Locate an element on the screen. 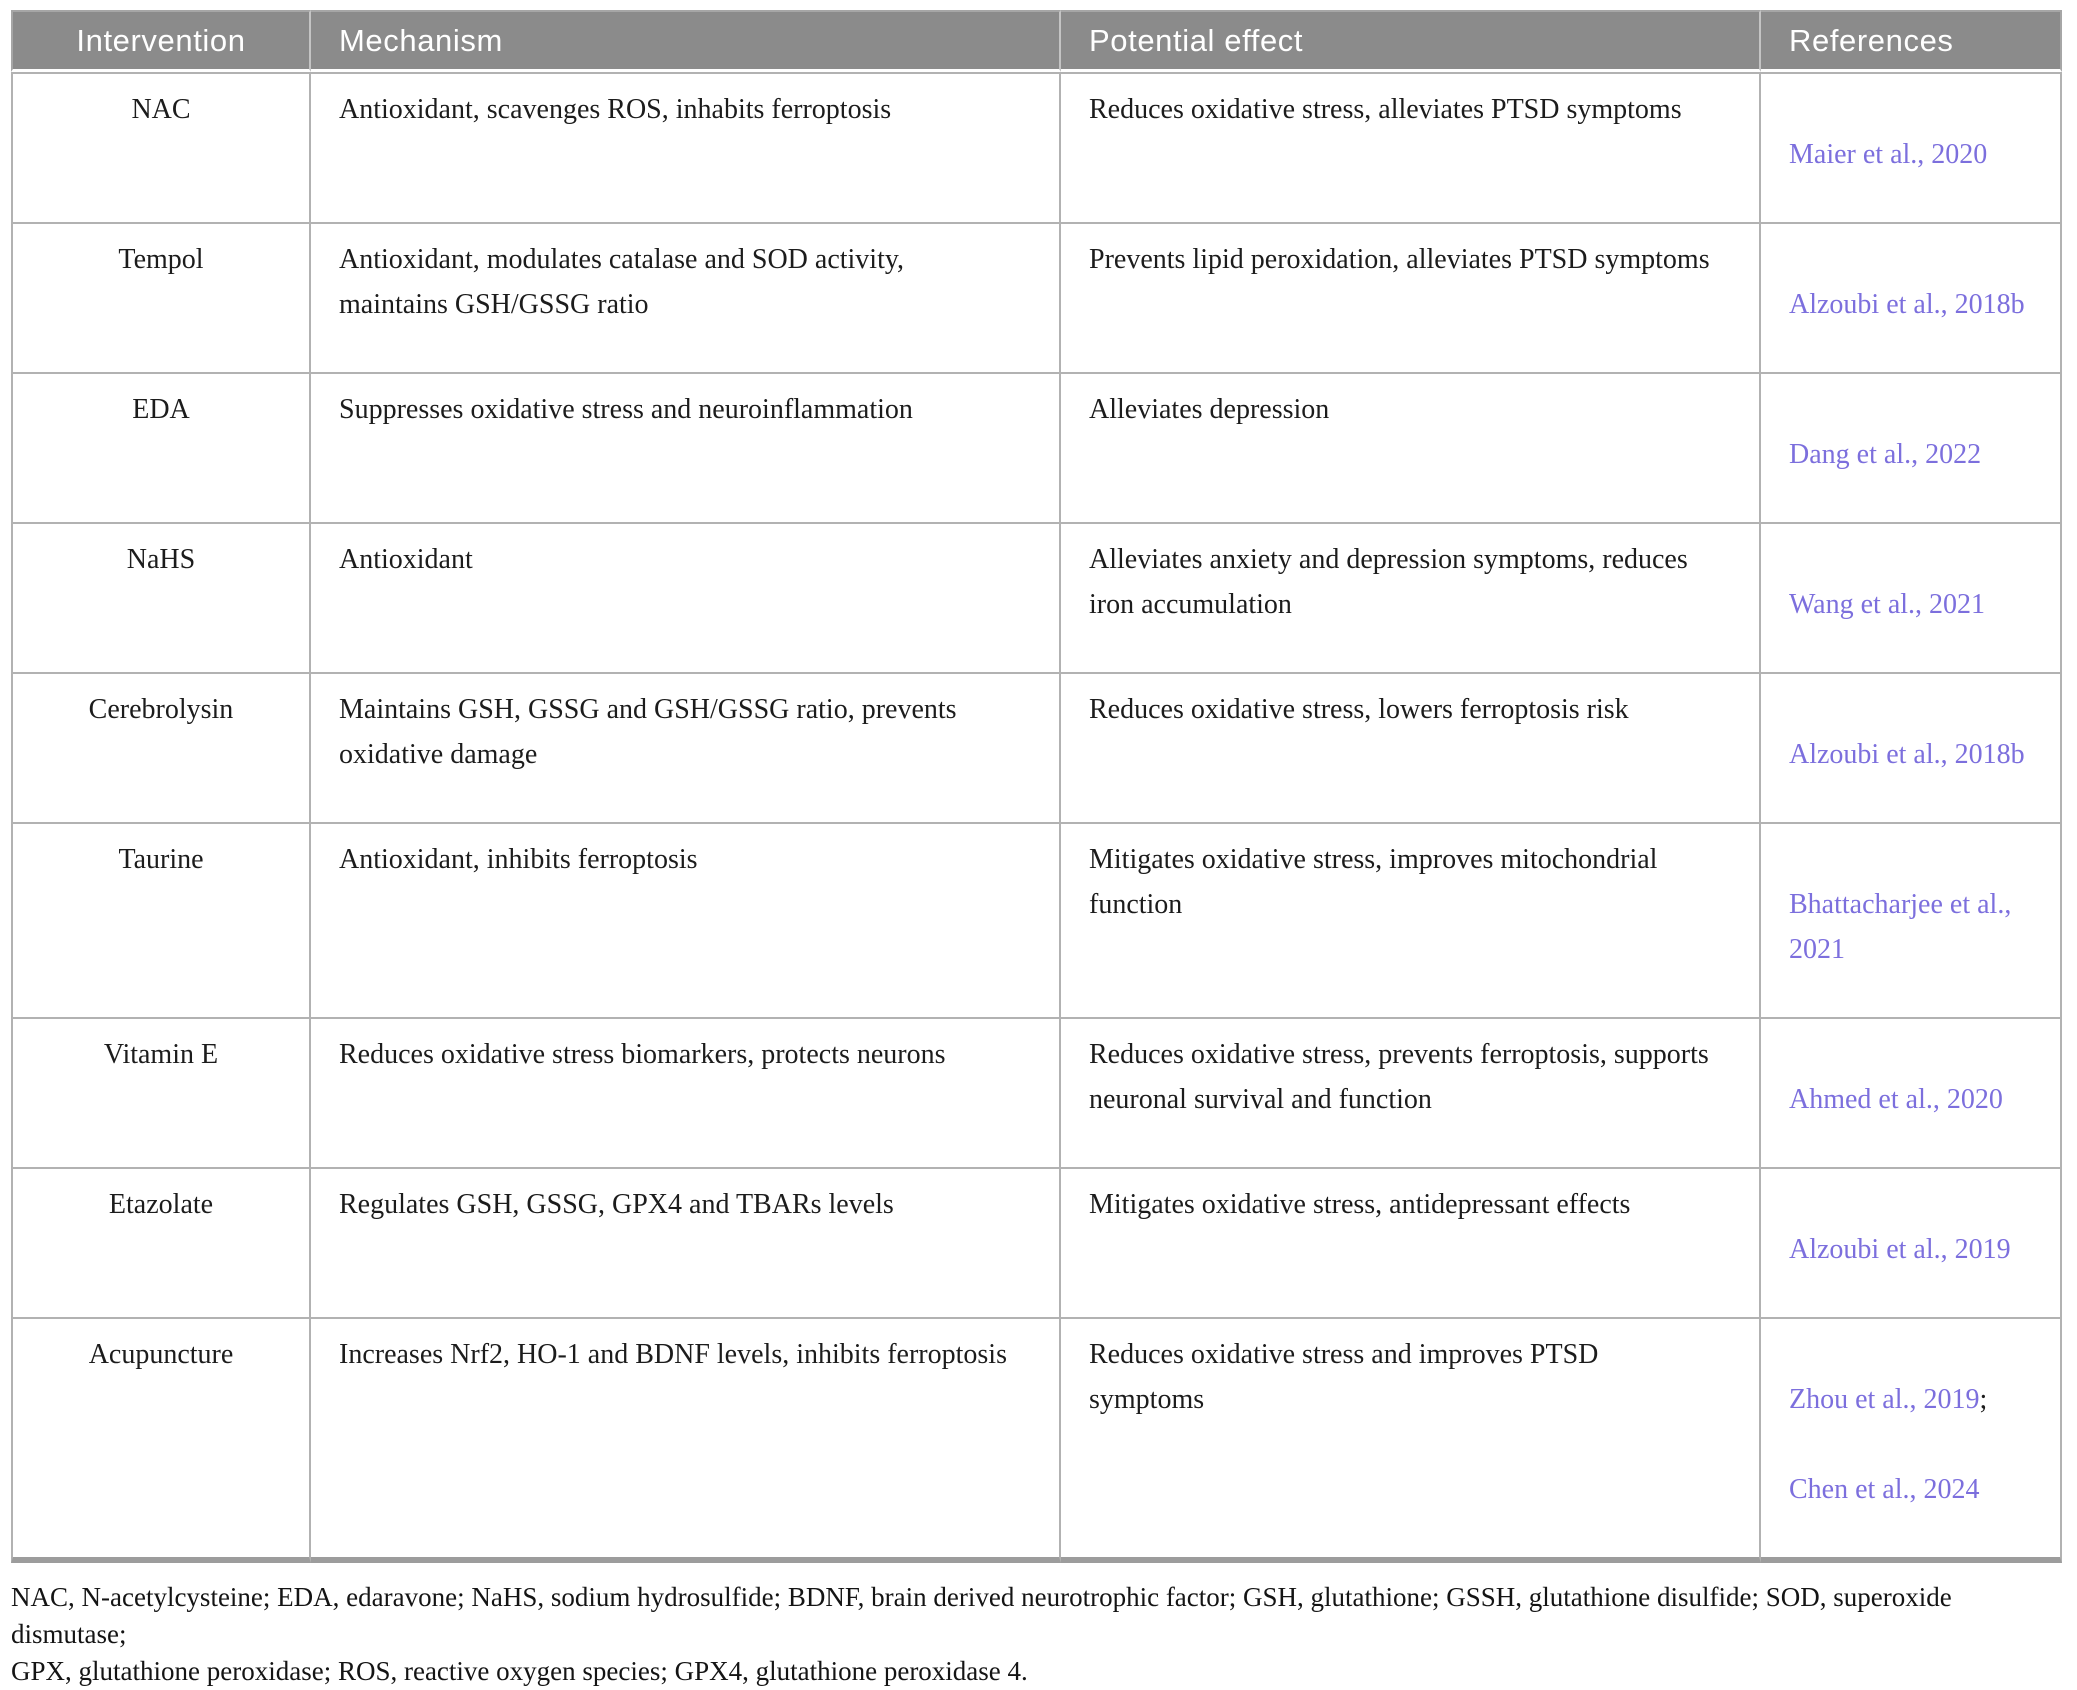  effect-cell: Alleviates depression is located at coordinates (1411, 449).